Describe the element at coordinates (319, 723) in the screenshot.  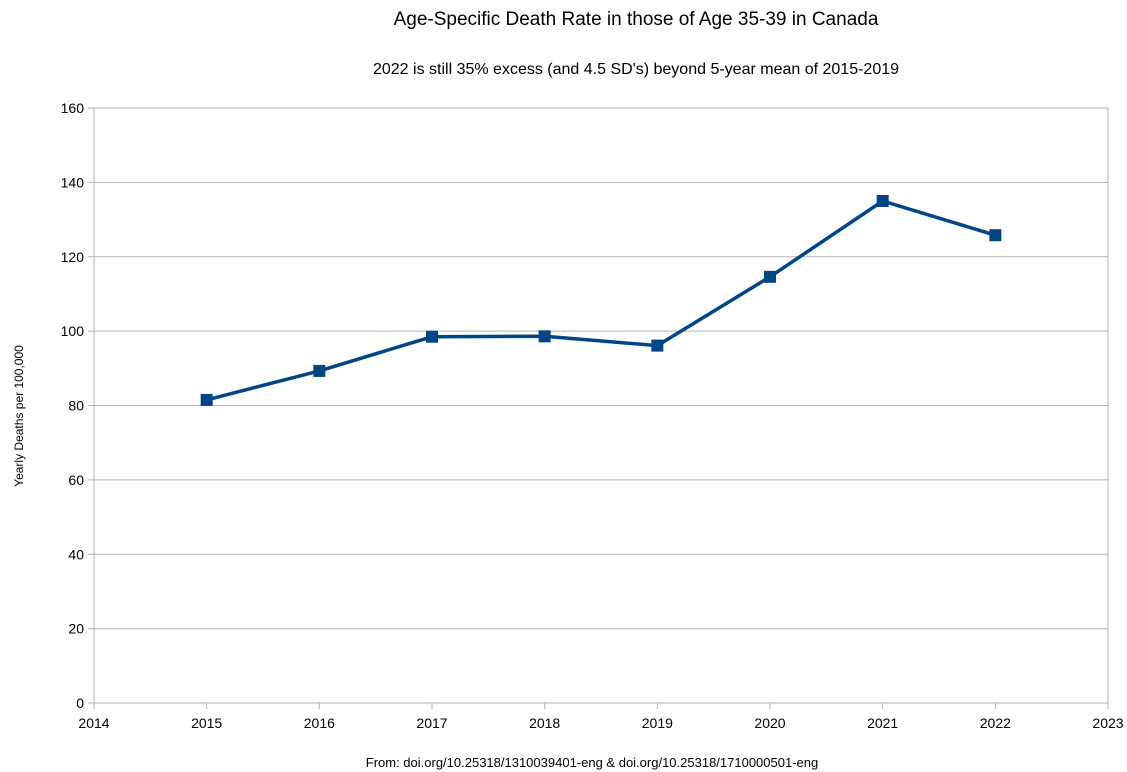
I see `x-tick-label: 2016` at that location.